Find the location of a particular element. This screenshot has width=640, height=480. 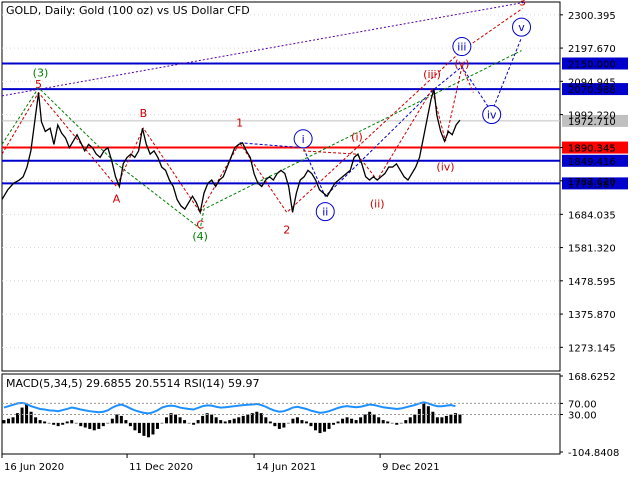

price-tick-label: 2094.945 is located at coordinates (592, 82).